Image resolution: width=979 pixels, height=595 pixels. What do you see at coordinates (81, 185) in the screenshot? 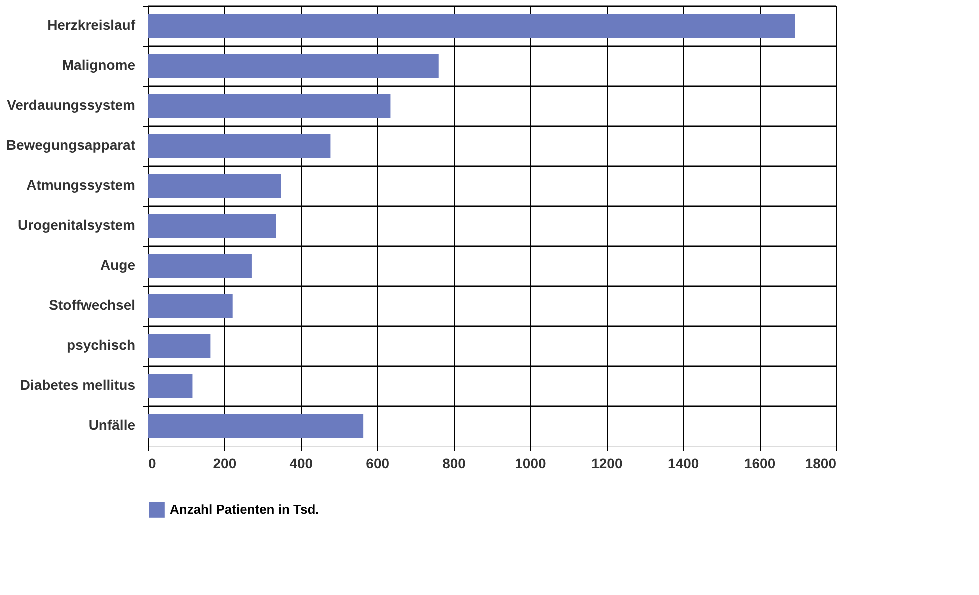
I see `y-tick-label: Atmungssystem` at bounding box center [81, 185].